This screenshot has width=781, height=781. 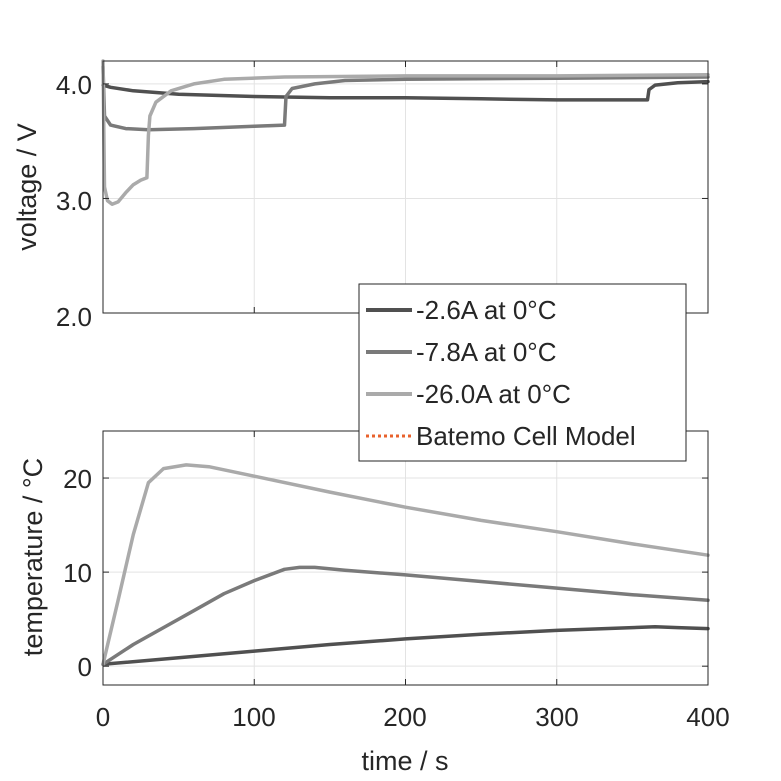 I want to click on voltage-series-group, so click(x=405, y=132).